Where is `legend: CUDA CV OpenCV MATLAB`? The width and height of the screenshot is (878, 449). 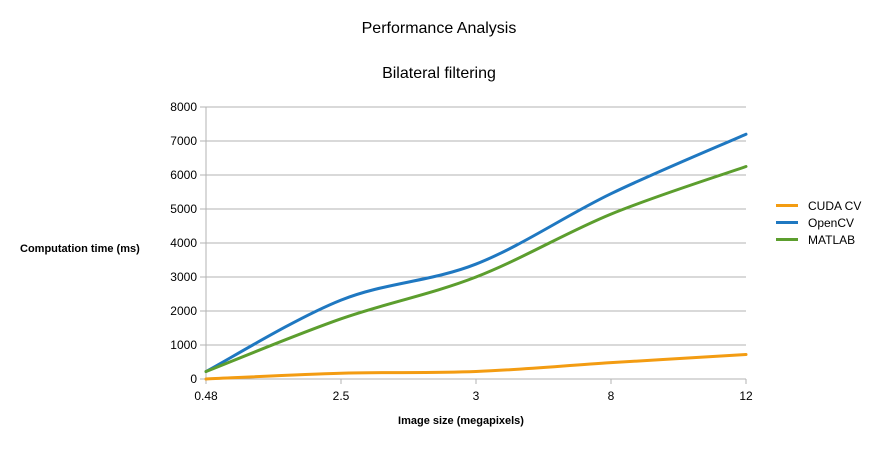
legend: CUDA CV OpenCV MATLAB is located at coordinates (818, 222).